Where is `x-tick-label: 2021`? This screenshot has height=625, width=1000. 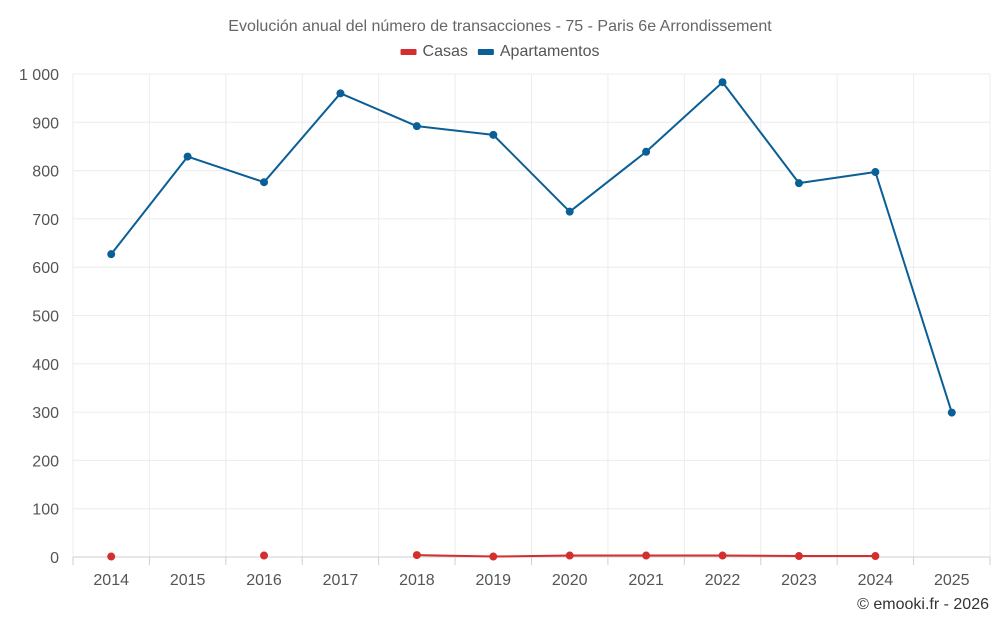 x-tick-label: 2021 is located at coordinates (646, 580).